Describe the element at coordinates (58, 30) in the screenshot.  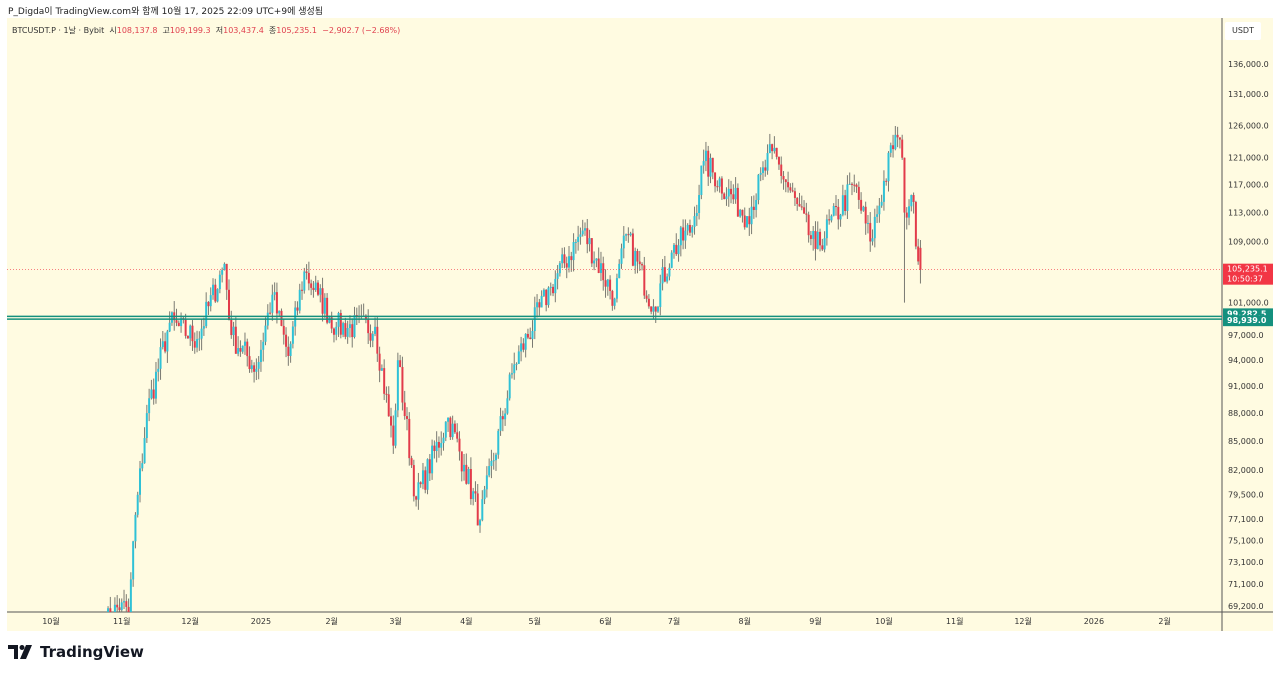
I see `symbol-label: BTCUSDT.P · 1날 · Bybit` at that location.